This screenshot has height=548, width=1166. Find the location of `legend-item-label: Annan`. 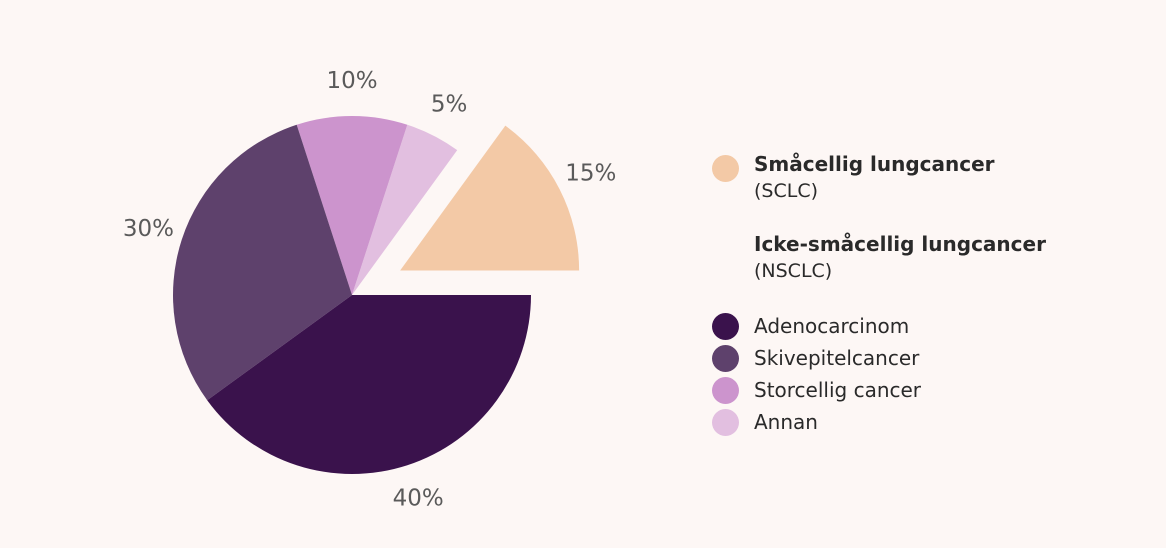

legend-item-label: Annan is located at coordinates (786, 422).